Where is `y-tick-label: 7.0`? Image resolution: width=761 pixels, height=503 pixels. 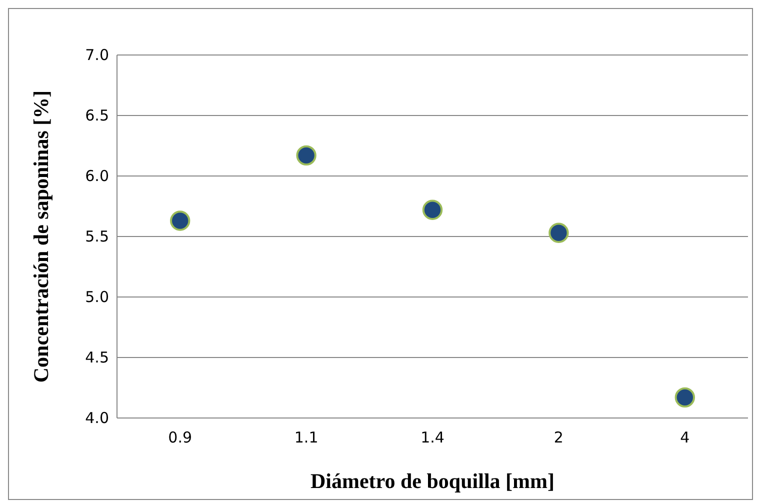
y-tick-label: 7.0 is located at coordinates (97, 55).